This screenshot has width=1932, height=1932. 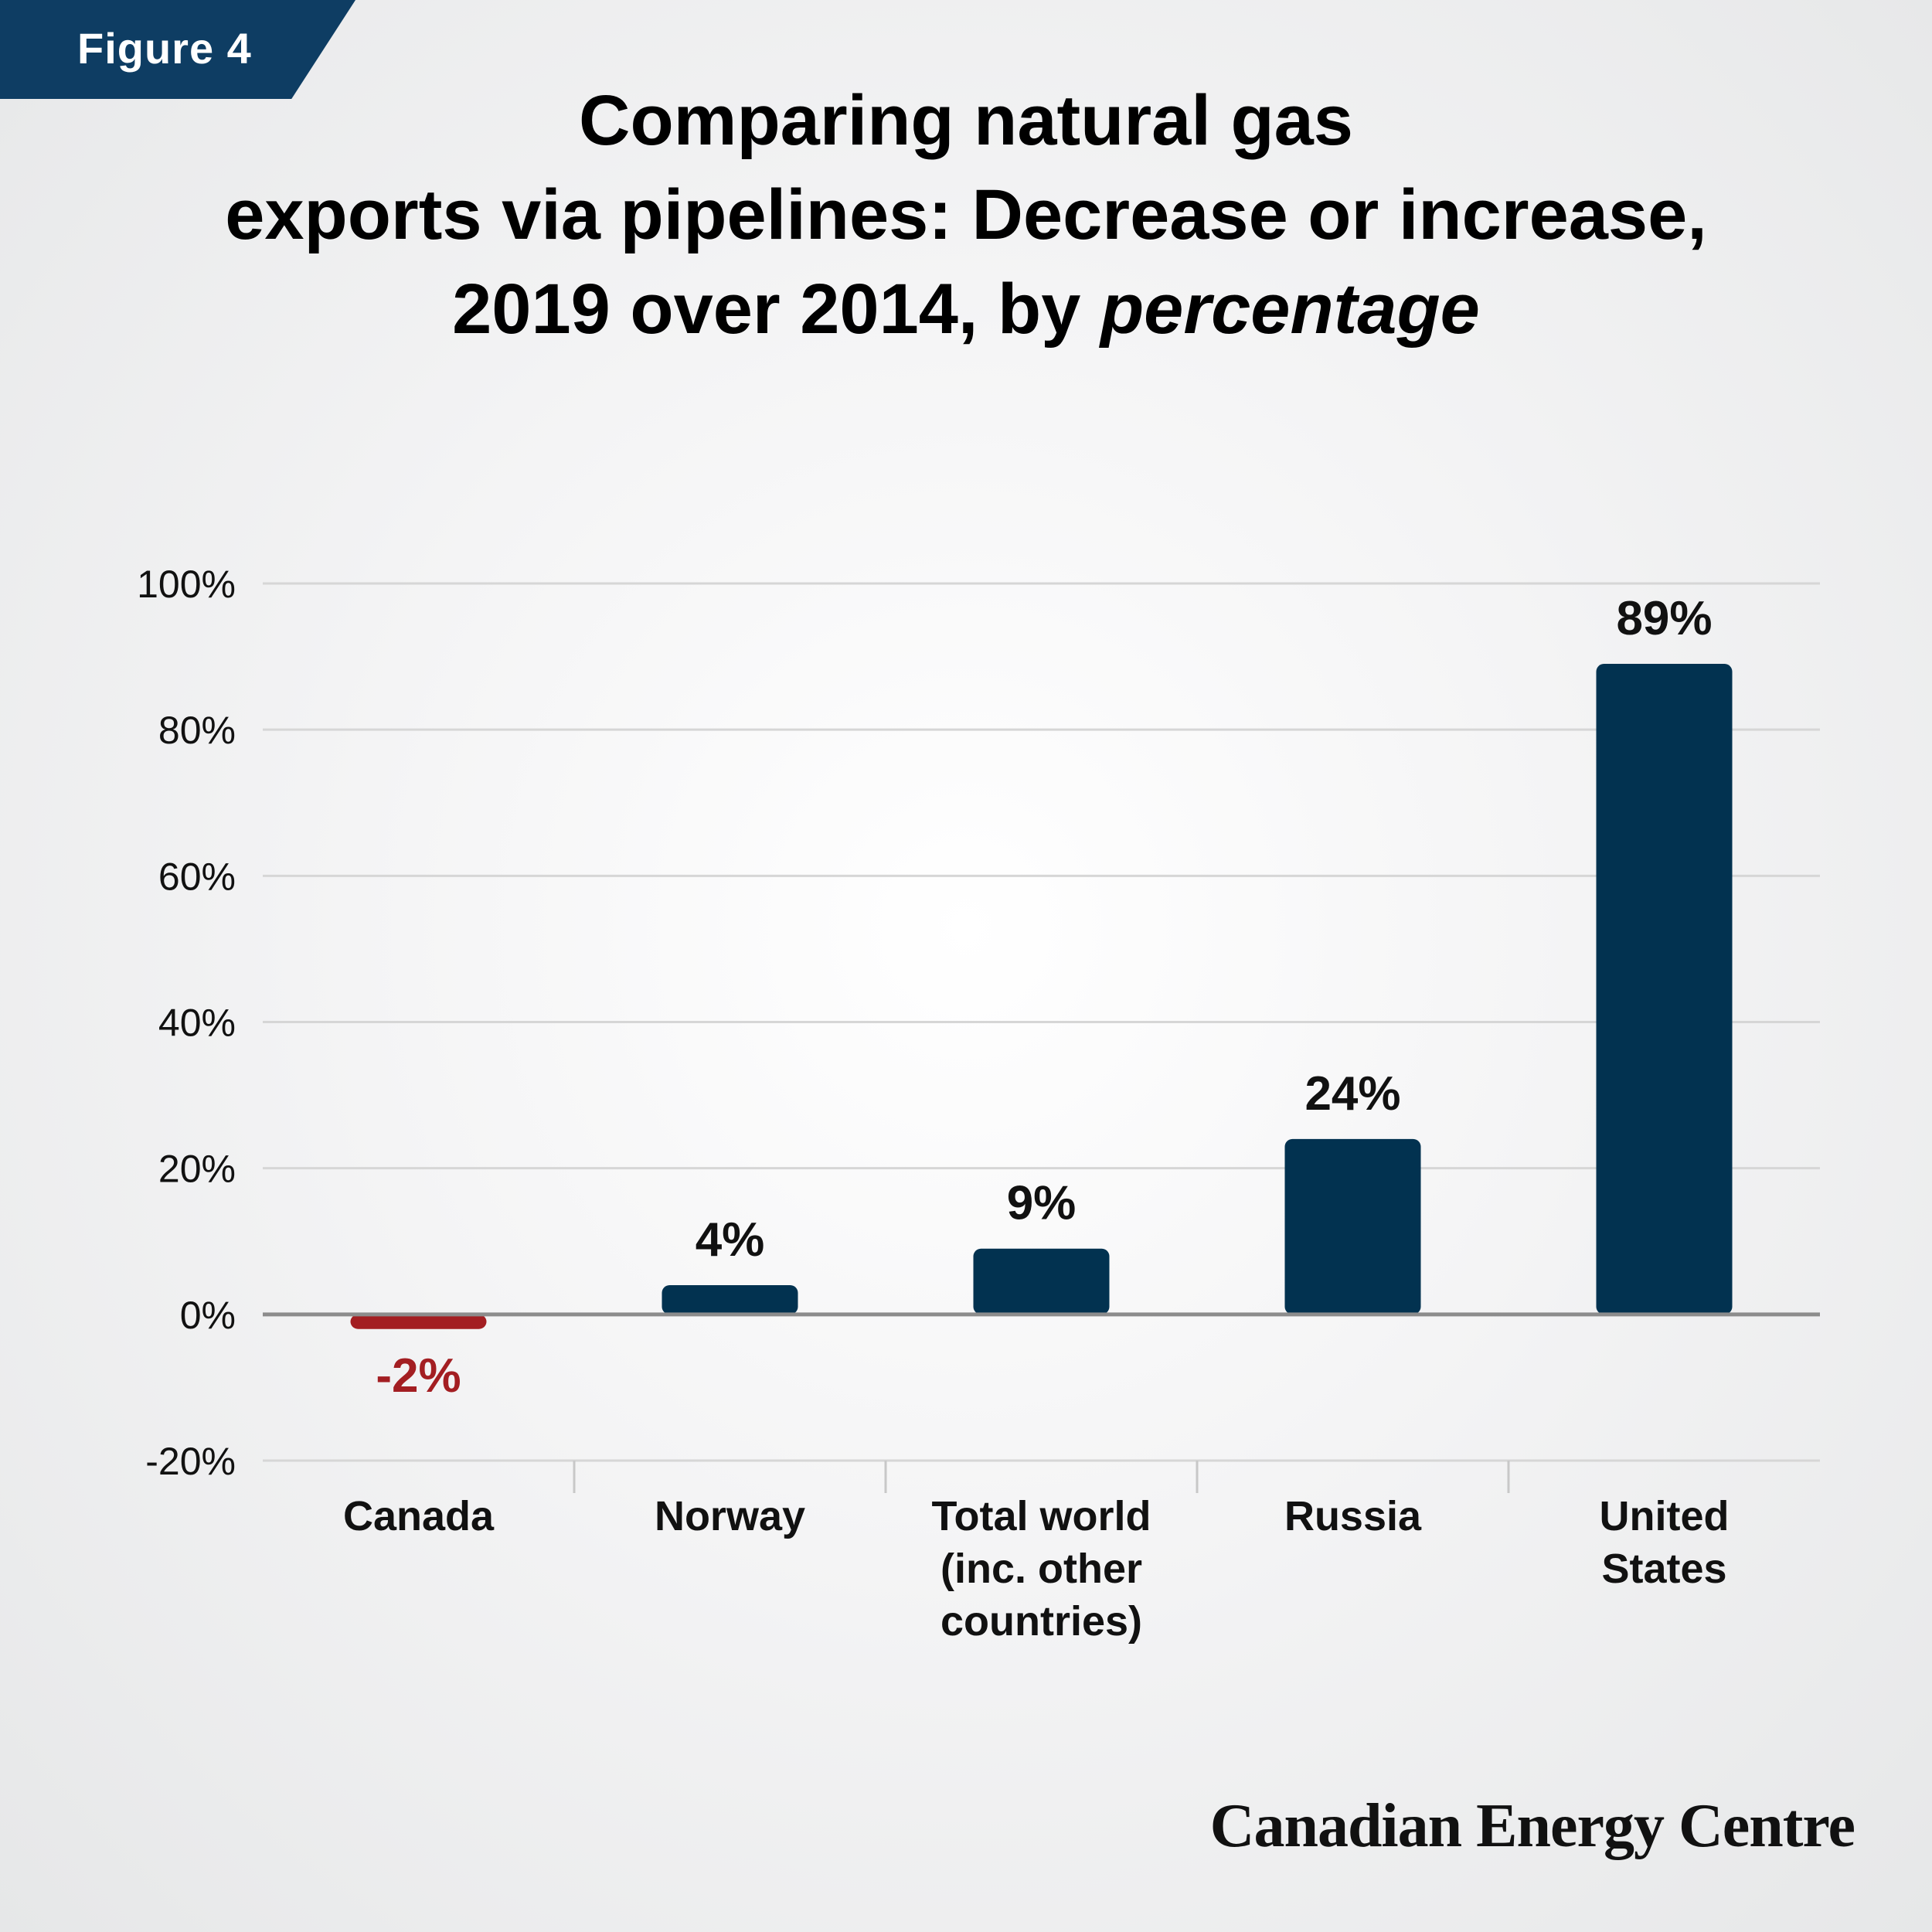 I want to click on figure-badge, so click(x=177, y=50).